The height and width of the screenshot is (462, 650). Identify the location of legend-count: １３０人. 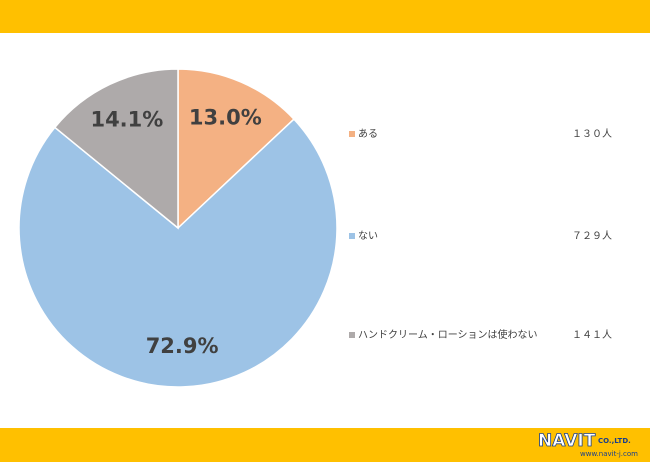
(592, 134).